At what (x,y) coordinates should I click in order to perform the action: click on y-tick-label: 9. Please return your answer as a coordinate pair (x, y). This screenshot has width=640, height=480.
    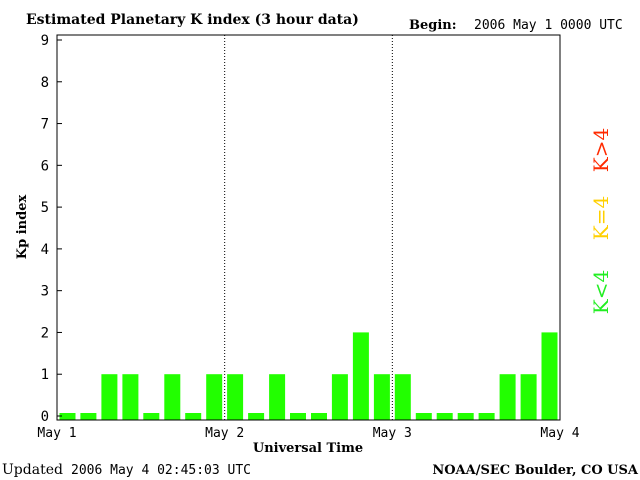
    Looking at the image, I should click on (45, 41).